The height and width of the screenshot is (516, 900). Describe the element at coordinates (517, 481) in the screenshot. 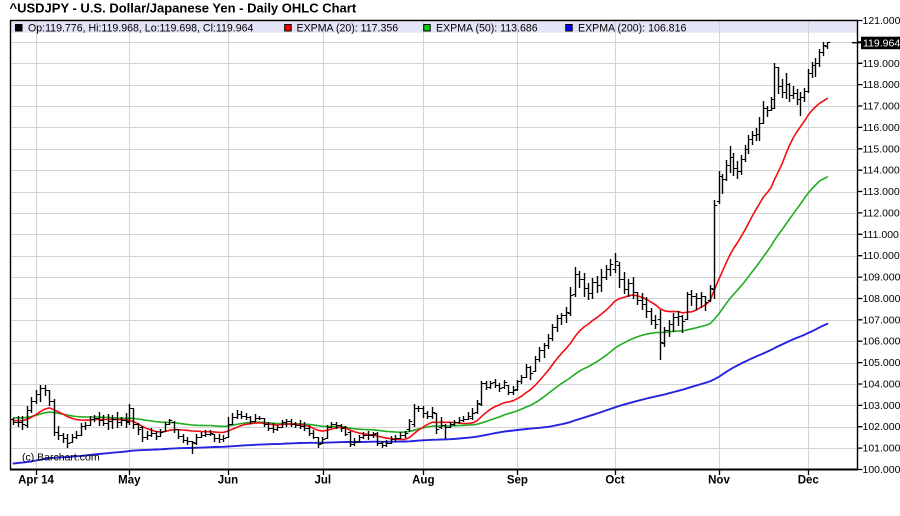

I see `svg-text: Sep` at that location.